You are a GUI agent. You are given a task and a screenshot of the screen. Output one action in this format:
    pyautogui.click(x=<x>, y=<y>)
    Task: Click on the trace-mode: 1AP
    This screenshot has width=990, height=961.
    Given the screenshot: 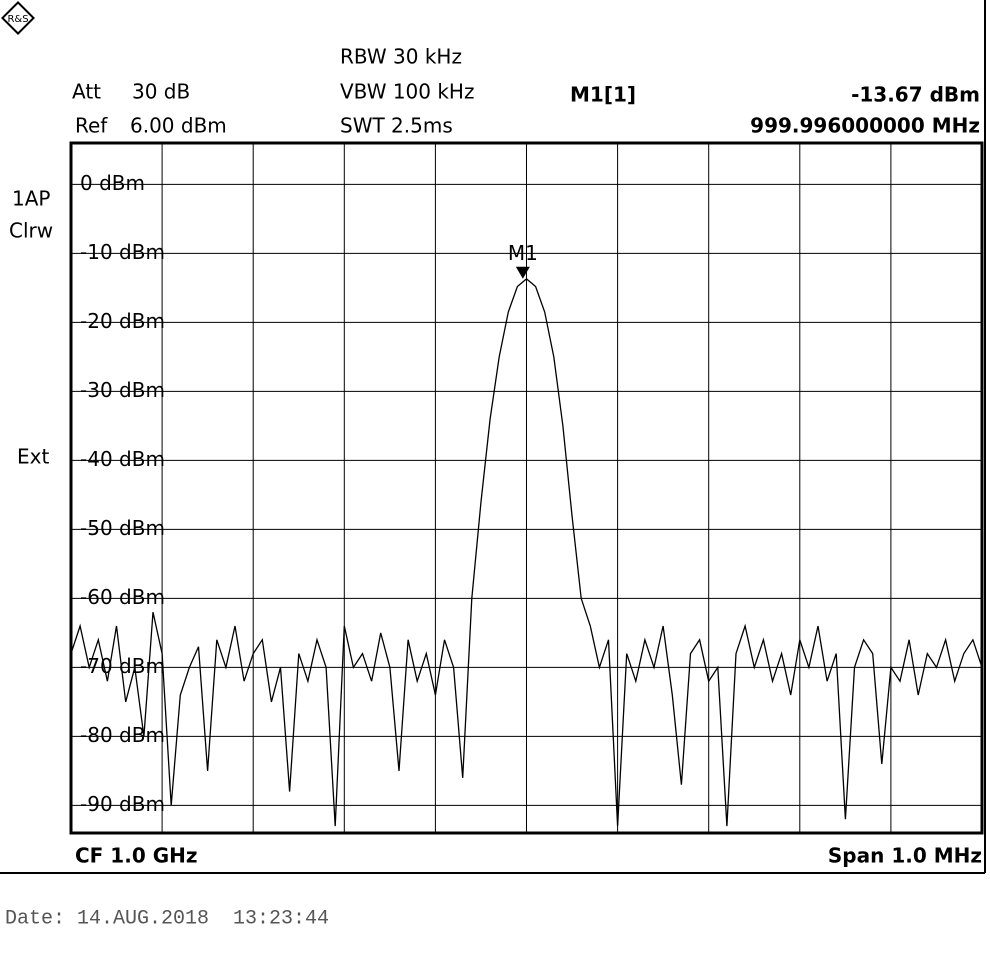 What is the action you would take?
    pyautogui.click(x=31, y=199)
    